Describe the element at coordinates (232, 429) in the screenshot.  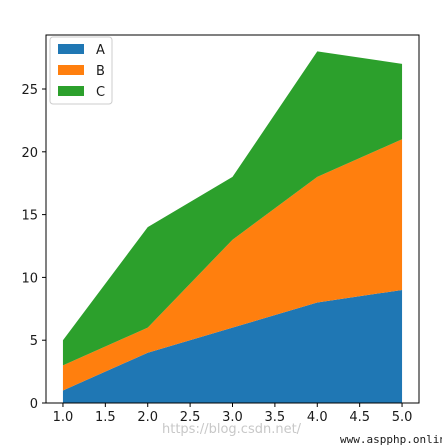
I see `watermark-text: https://blog.csdn.net/` at that location.